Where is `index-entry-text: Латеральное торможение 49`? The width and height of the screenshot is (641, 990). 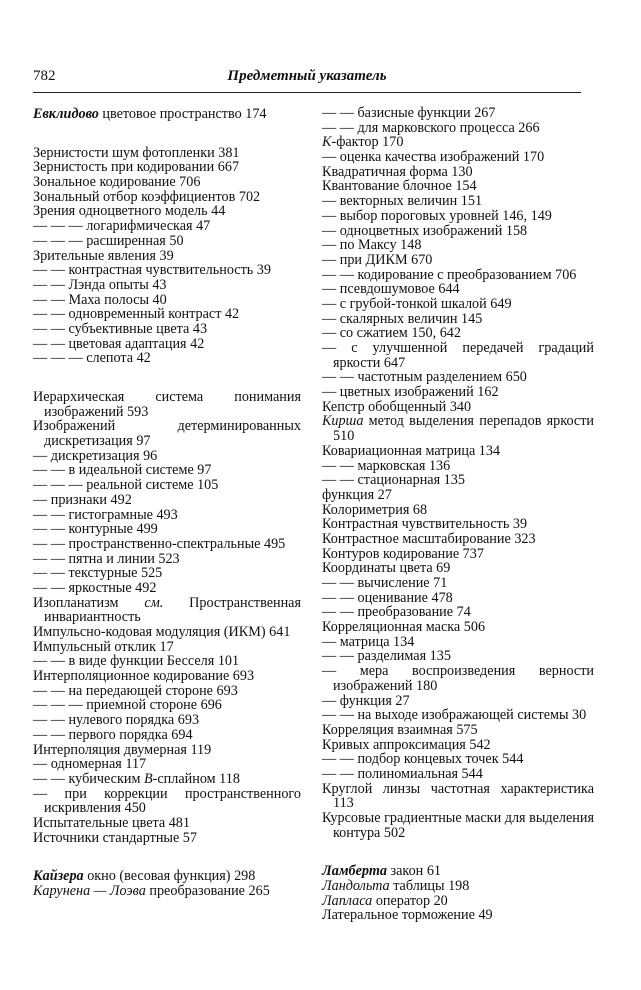
index-entry-text: Латеральное торможение 49 is located at coordinates (407, 915).